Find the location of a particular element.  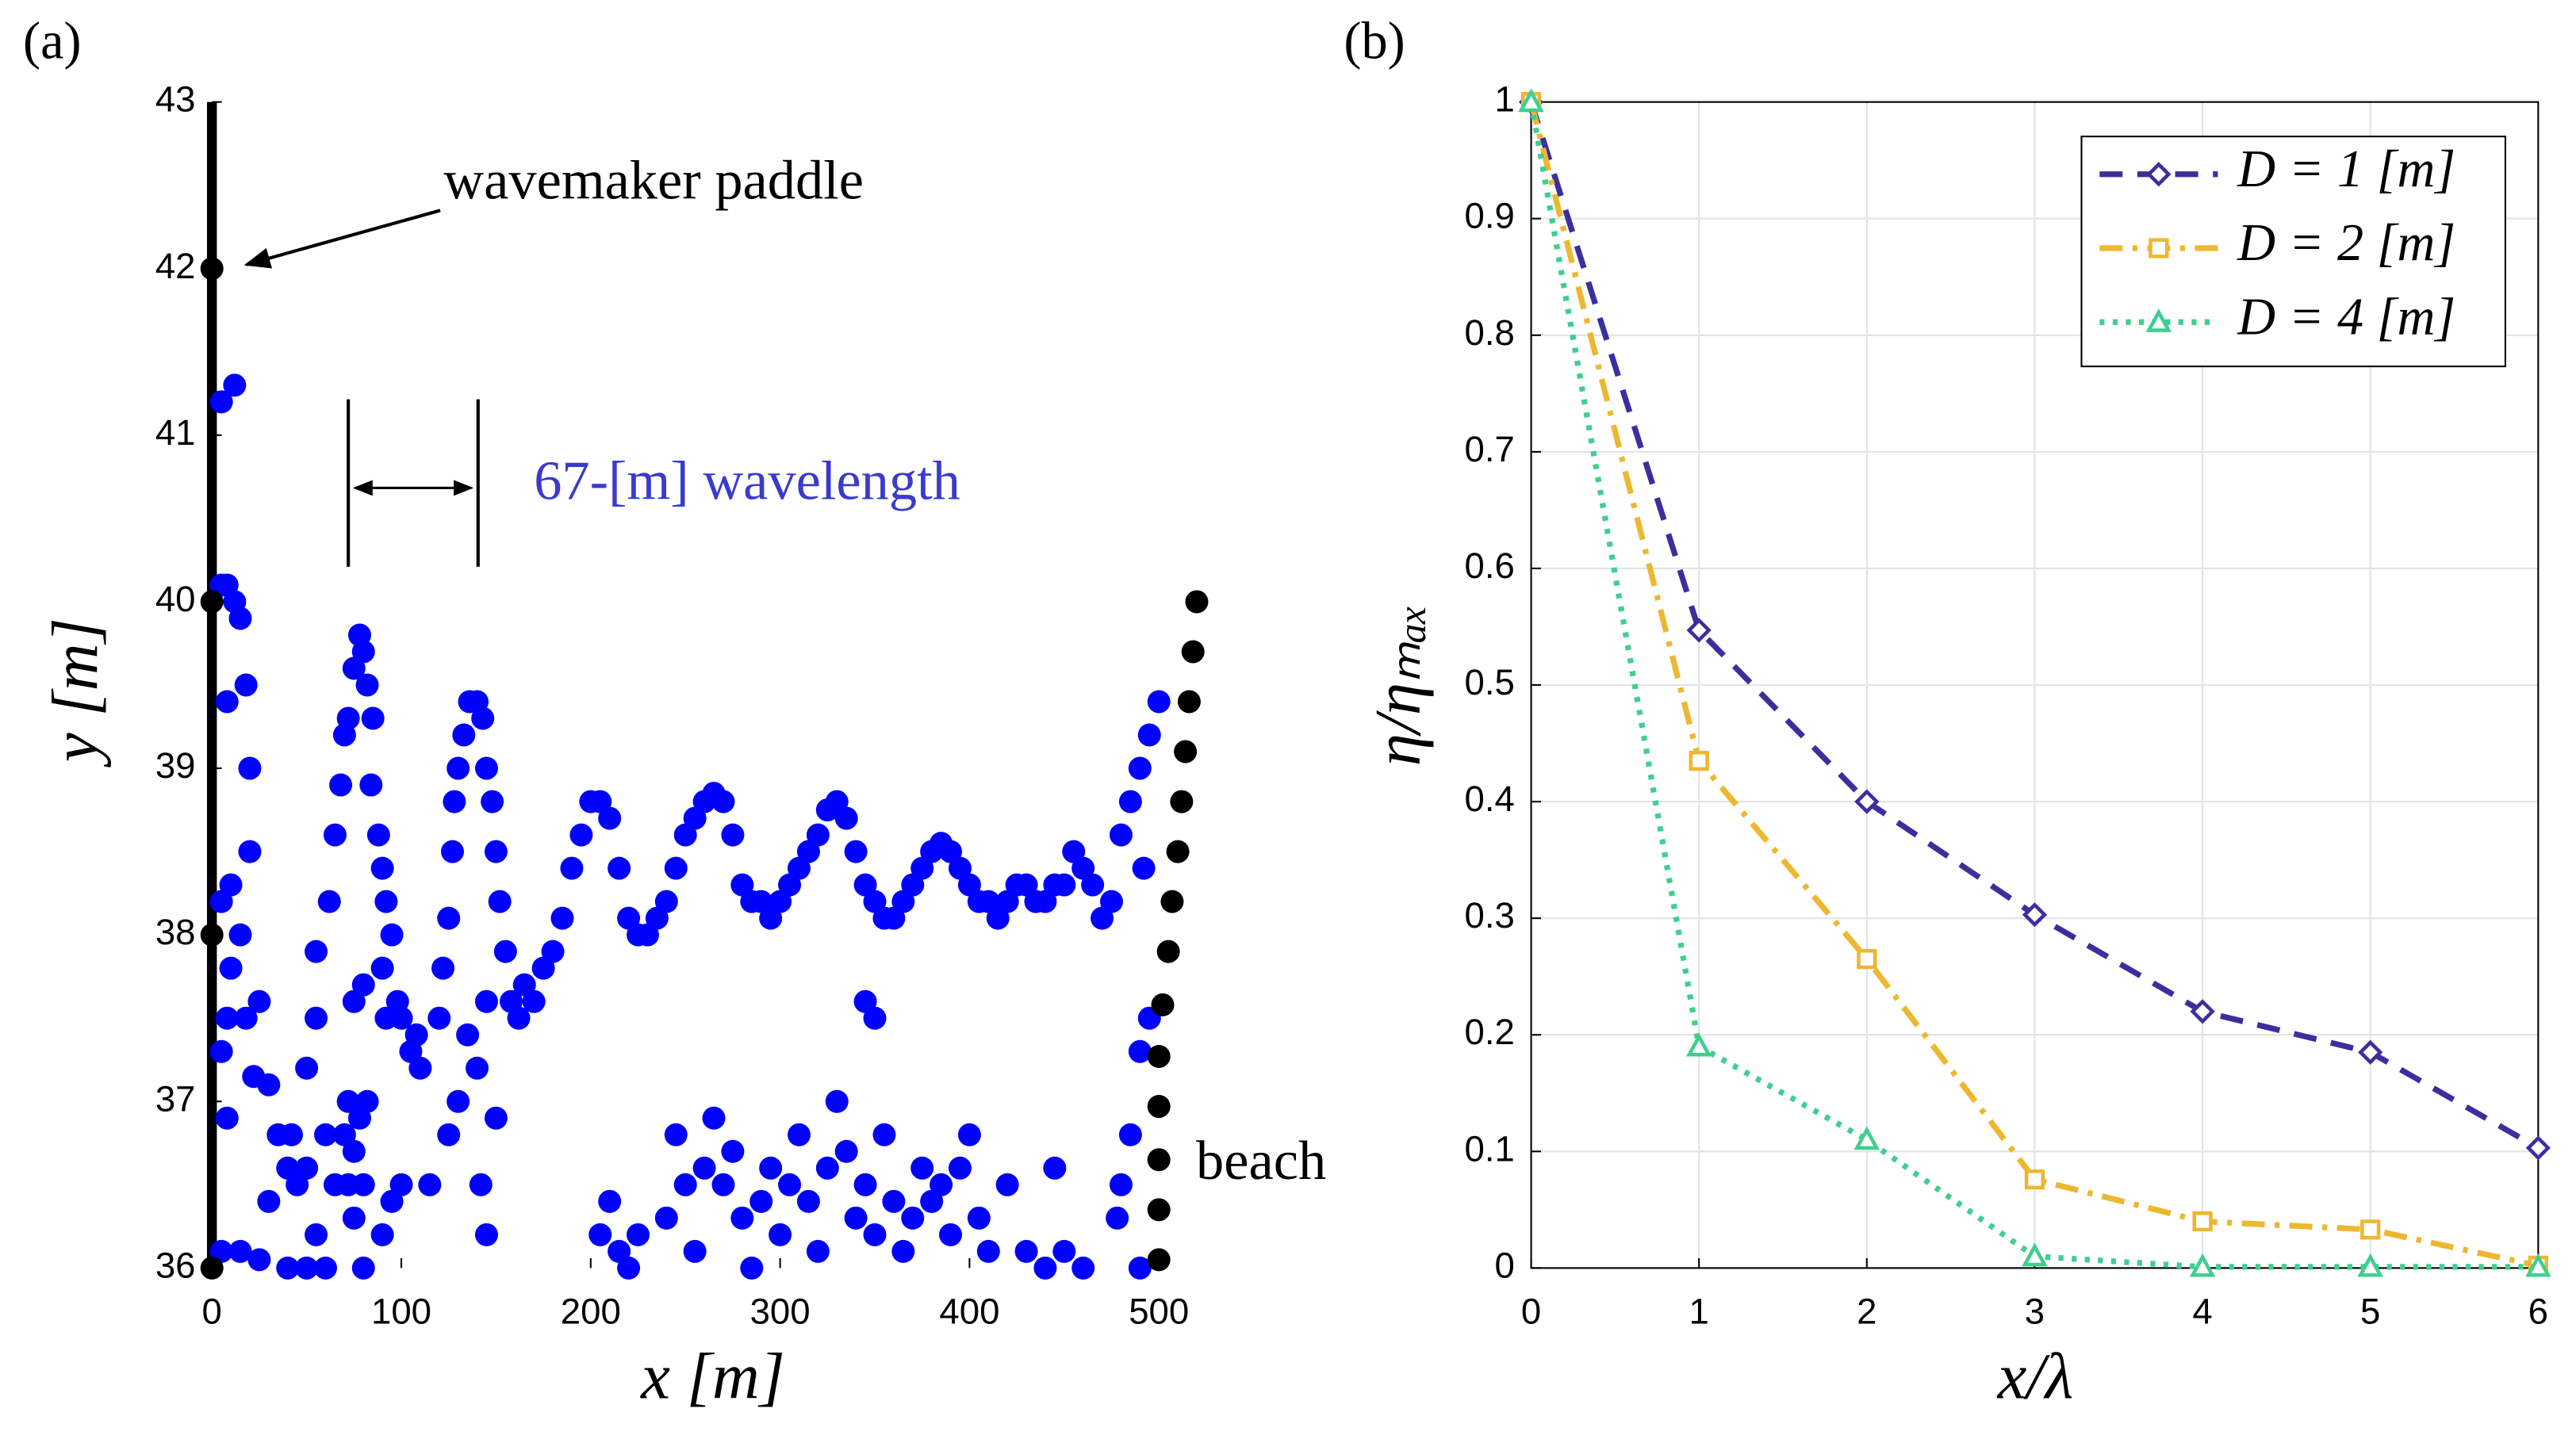

x-axis-label: x [m] is located at coordinates (712, 1375).